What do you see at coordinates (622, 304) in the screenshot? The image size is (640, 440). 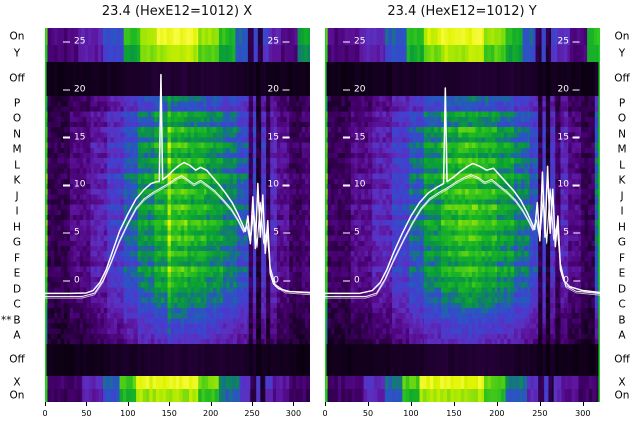 I see `row-label-right-c-16: C` at bounding box center [622, 304].